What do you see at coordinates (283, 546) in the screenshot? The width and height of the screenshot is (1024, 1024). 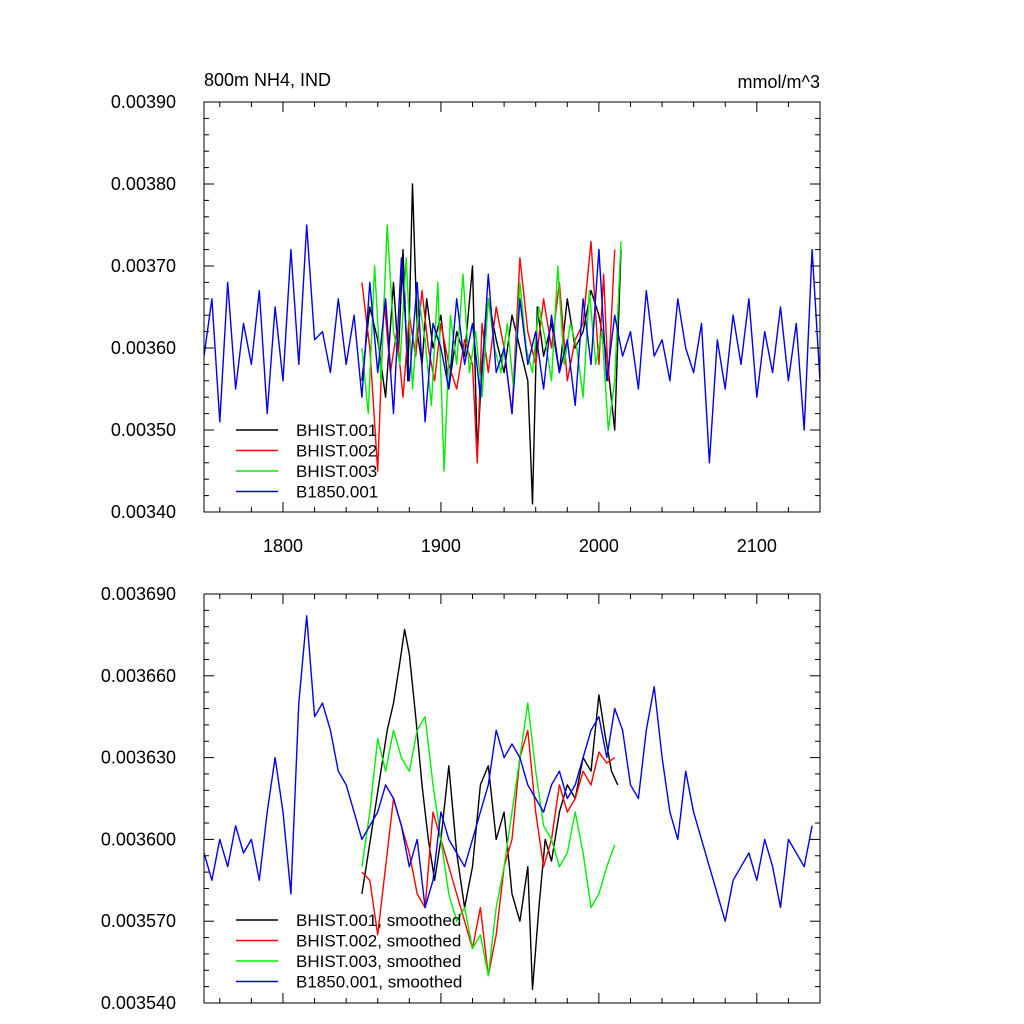 I see `top-x-tick-label: 1800` at bounding box center [283, 546].